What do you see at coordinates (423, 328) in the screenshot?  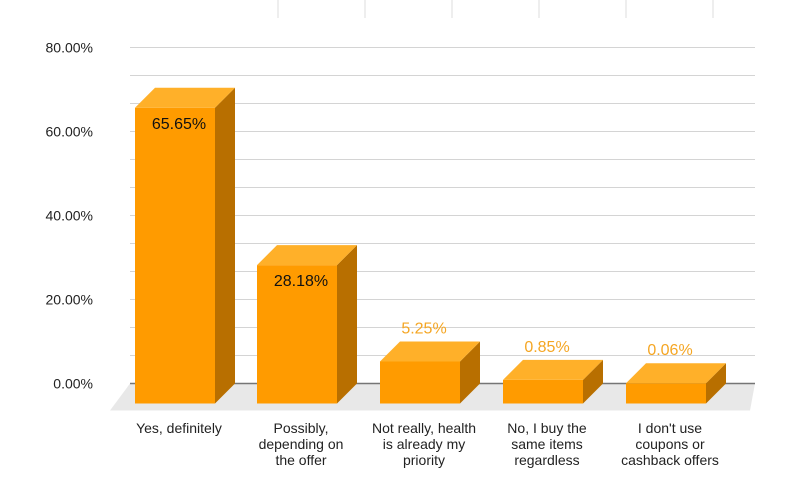 I see `data-label: 5.25%` at bounding box center [423, 328].